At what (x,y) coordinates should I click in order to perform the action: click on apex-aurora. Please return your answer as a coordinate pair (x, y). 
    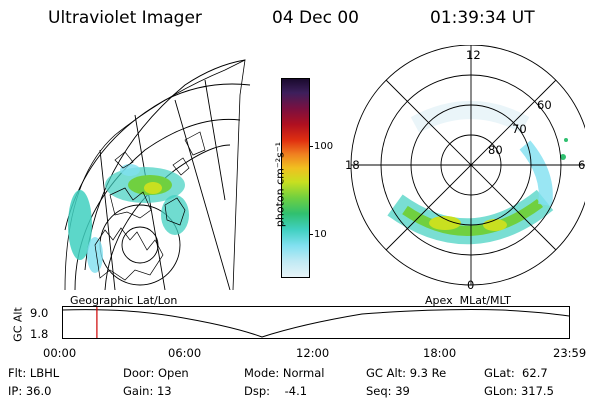
    Looking at the image, I should click on (477, 173).